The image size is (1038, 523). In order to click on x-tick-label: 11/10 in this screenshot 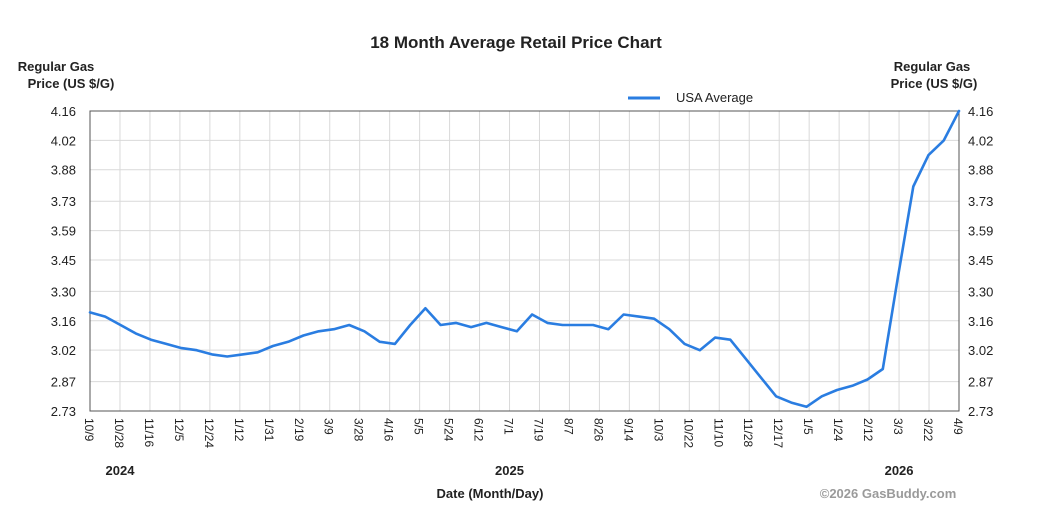, I will do `click(718, 432)`.